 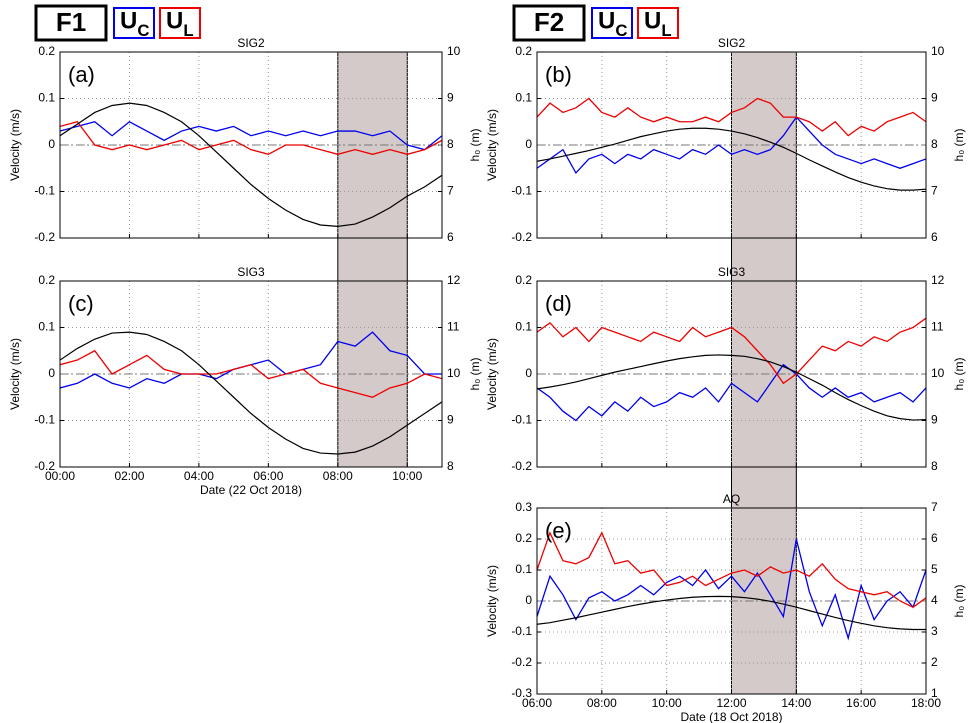 I want to click on y2-tick-label: 1, so click(x=934, y=693).